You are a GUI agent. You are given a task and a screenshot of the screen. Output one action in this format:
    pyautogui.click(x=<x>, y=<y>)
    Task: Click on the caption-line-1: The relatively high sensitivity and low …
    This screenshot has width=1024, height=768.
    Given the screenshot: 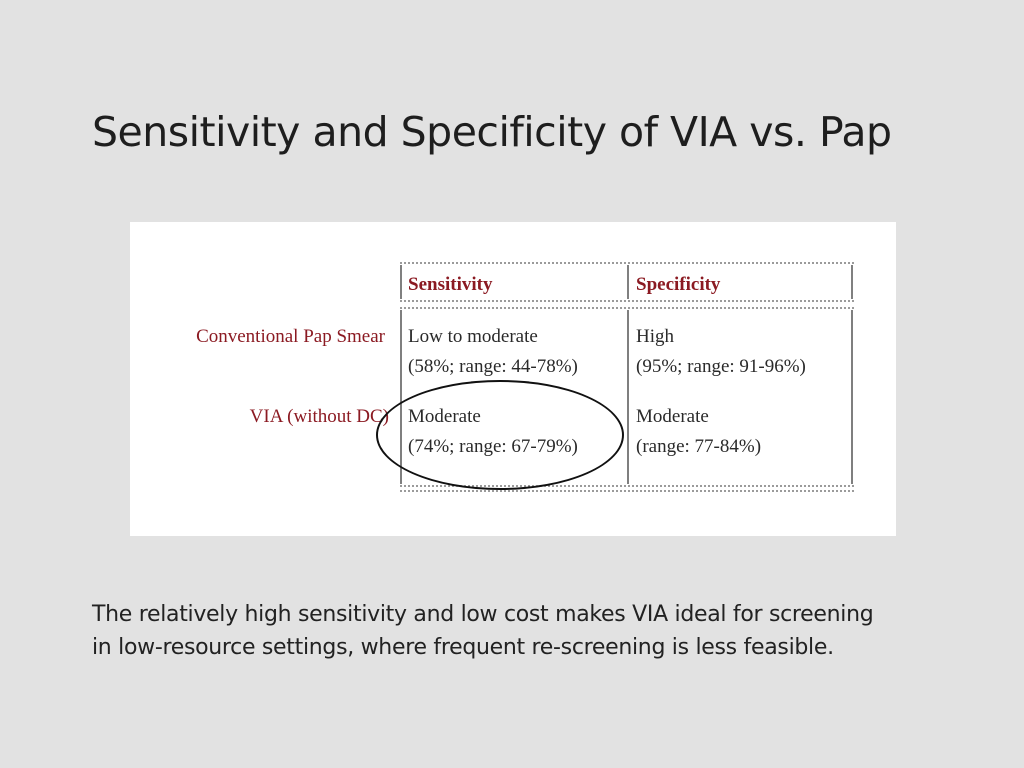 What is the action you would take?
    pyautogui.click(x=483, y=614)
    